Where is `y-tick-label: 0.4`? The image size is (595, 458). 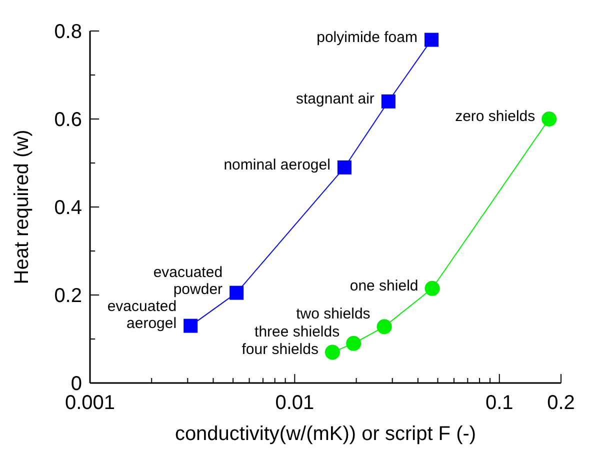
y-tick-label: 0.4 is located at coordinates (68, 208).